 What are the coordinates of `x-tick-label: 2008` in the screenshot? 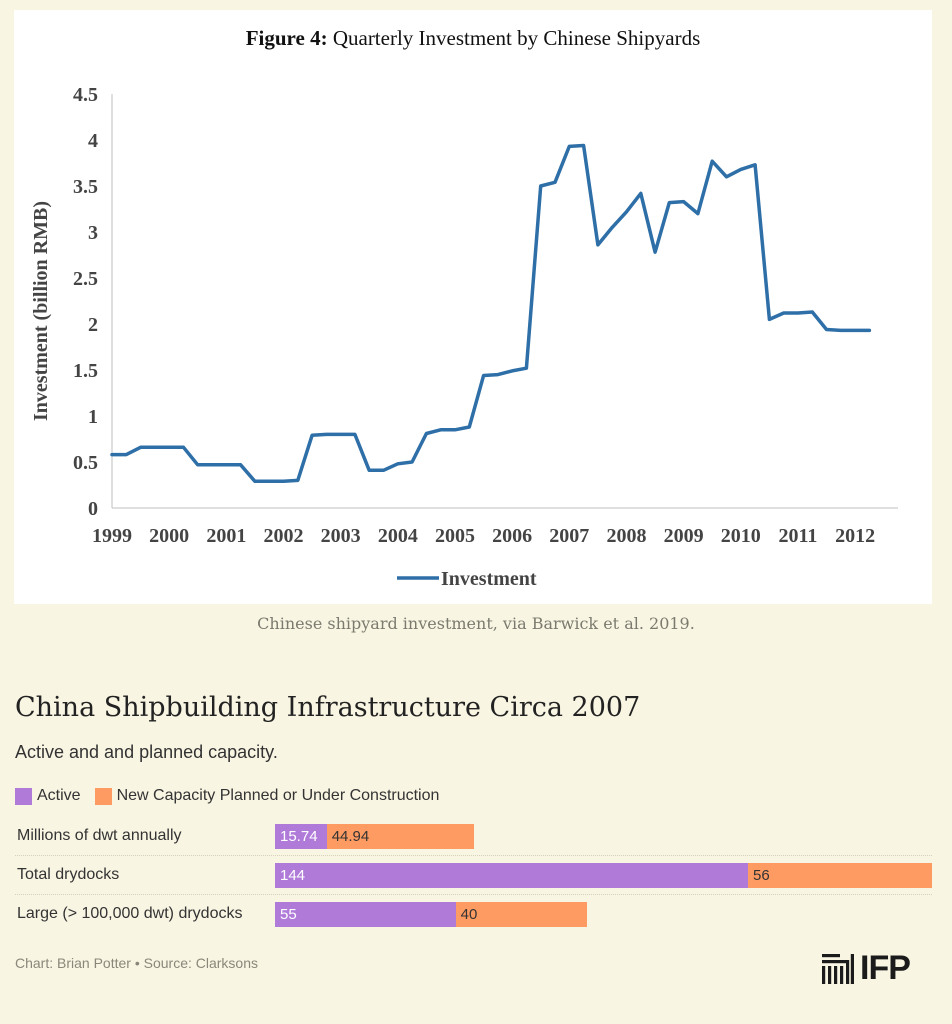 It's located at (626, 536).